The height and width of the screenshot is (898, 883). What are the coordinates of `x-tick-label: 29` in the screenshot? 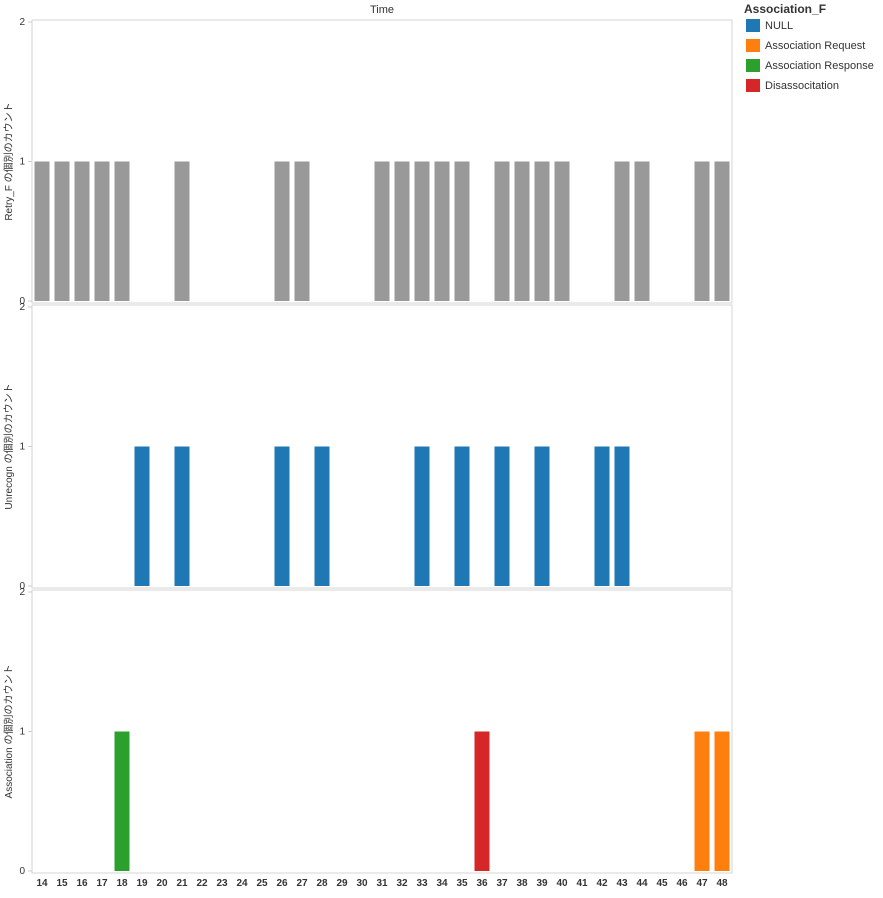 It's located at (342, 883).